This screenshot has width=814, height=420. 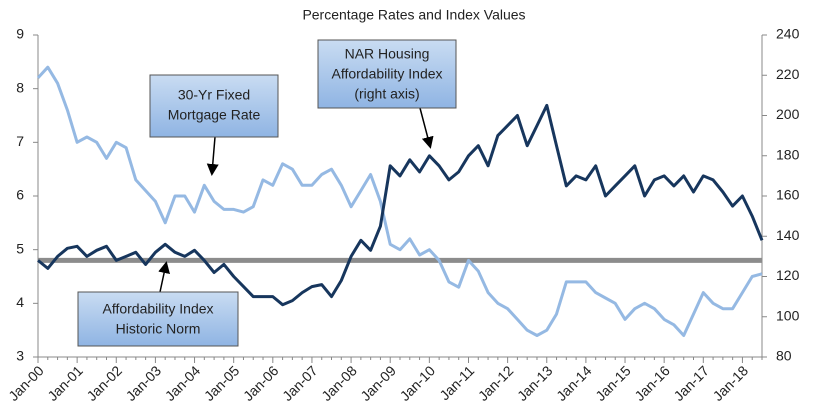 I want to click on x-tick-label: Jan-10, so click(x=418, y=383).